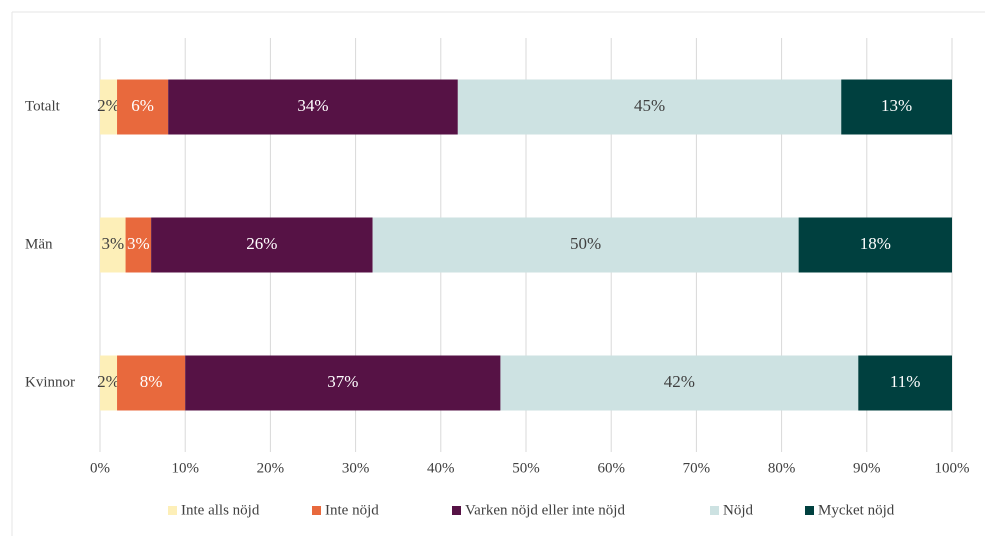 This screenshot has width=985, height=536. I want to click on legend-label: Nöjd, so click(738, 510).